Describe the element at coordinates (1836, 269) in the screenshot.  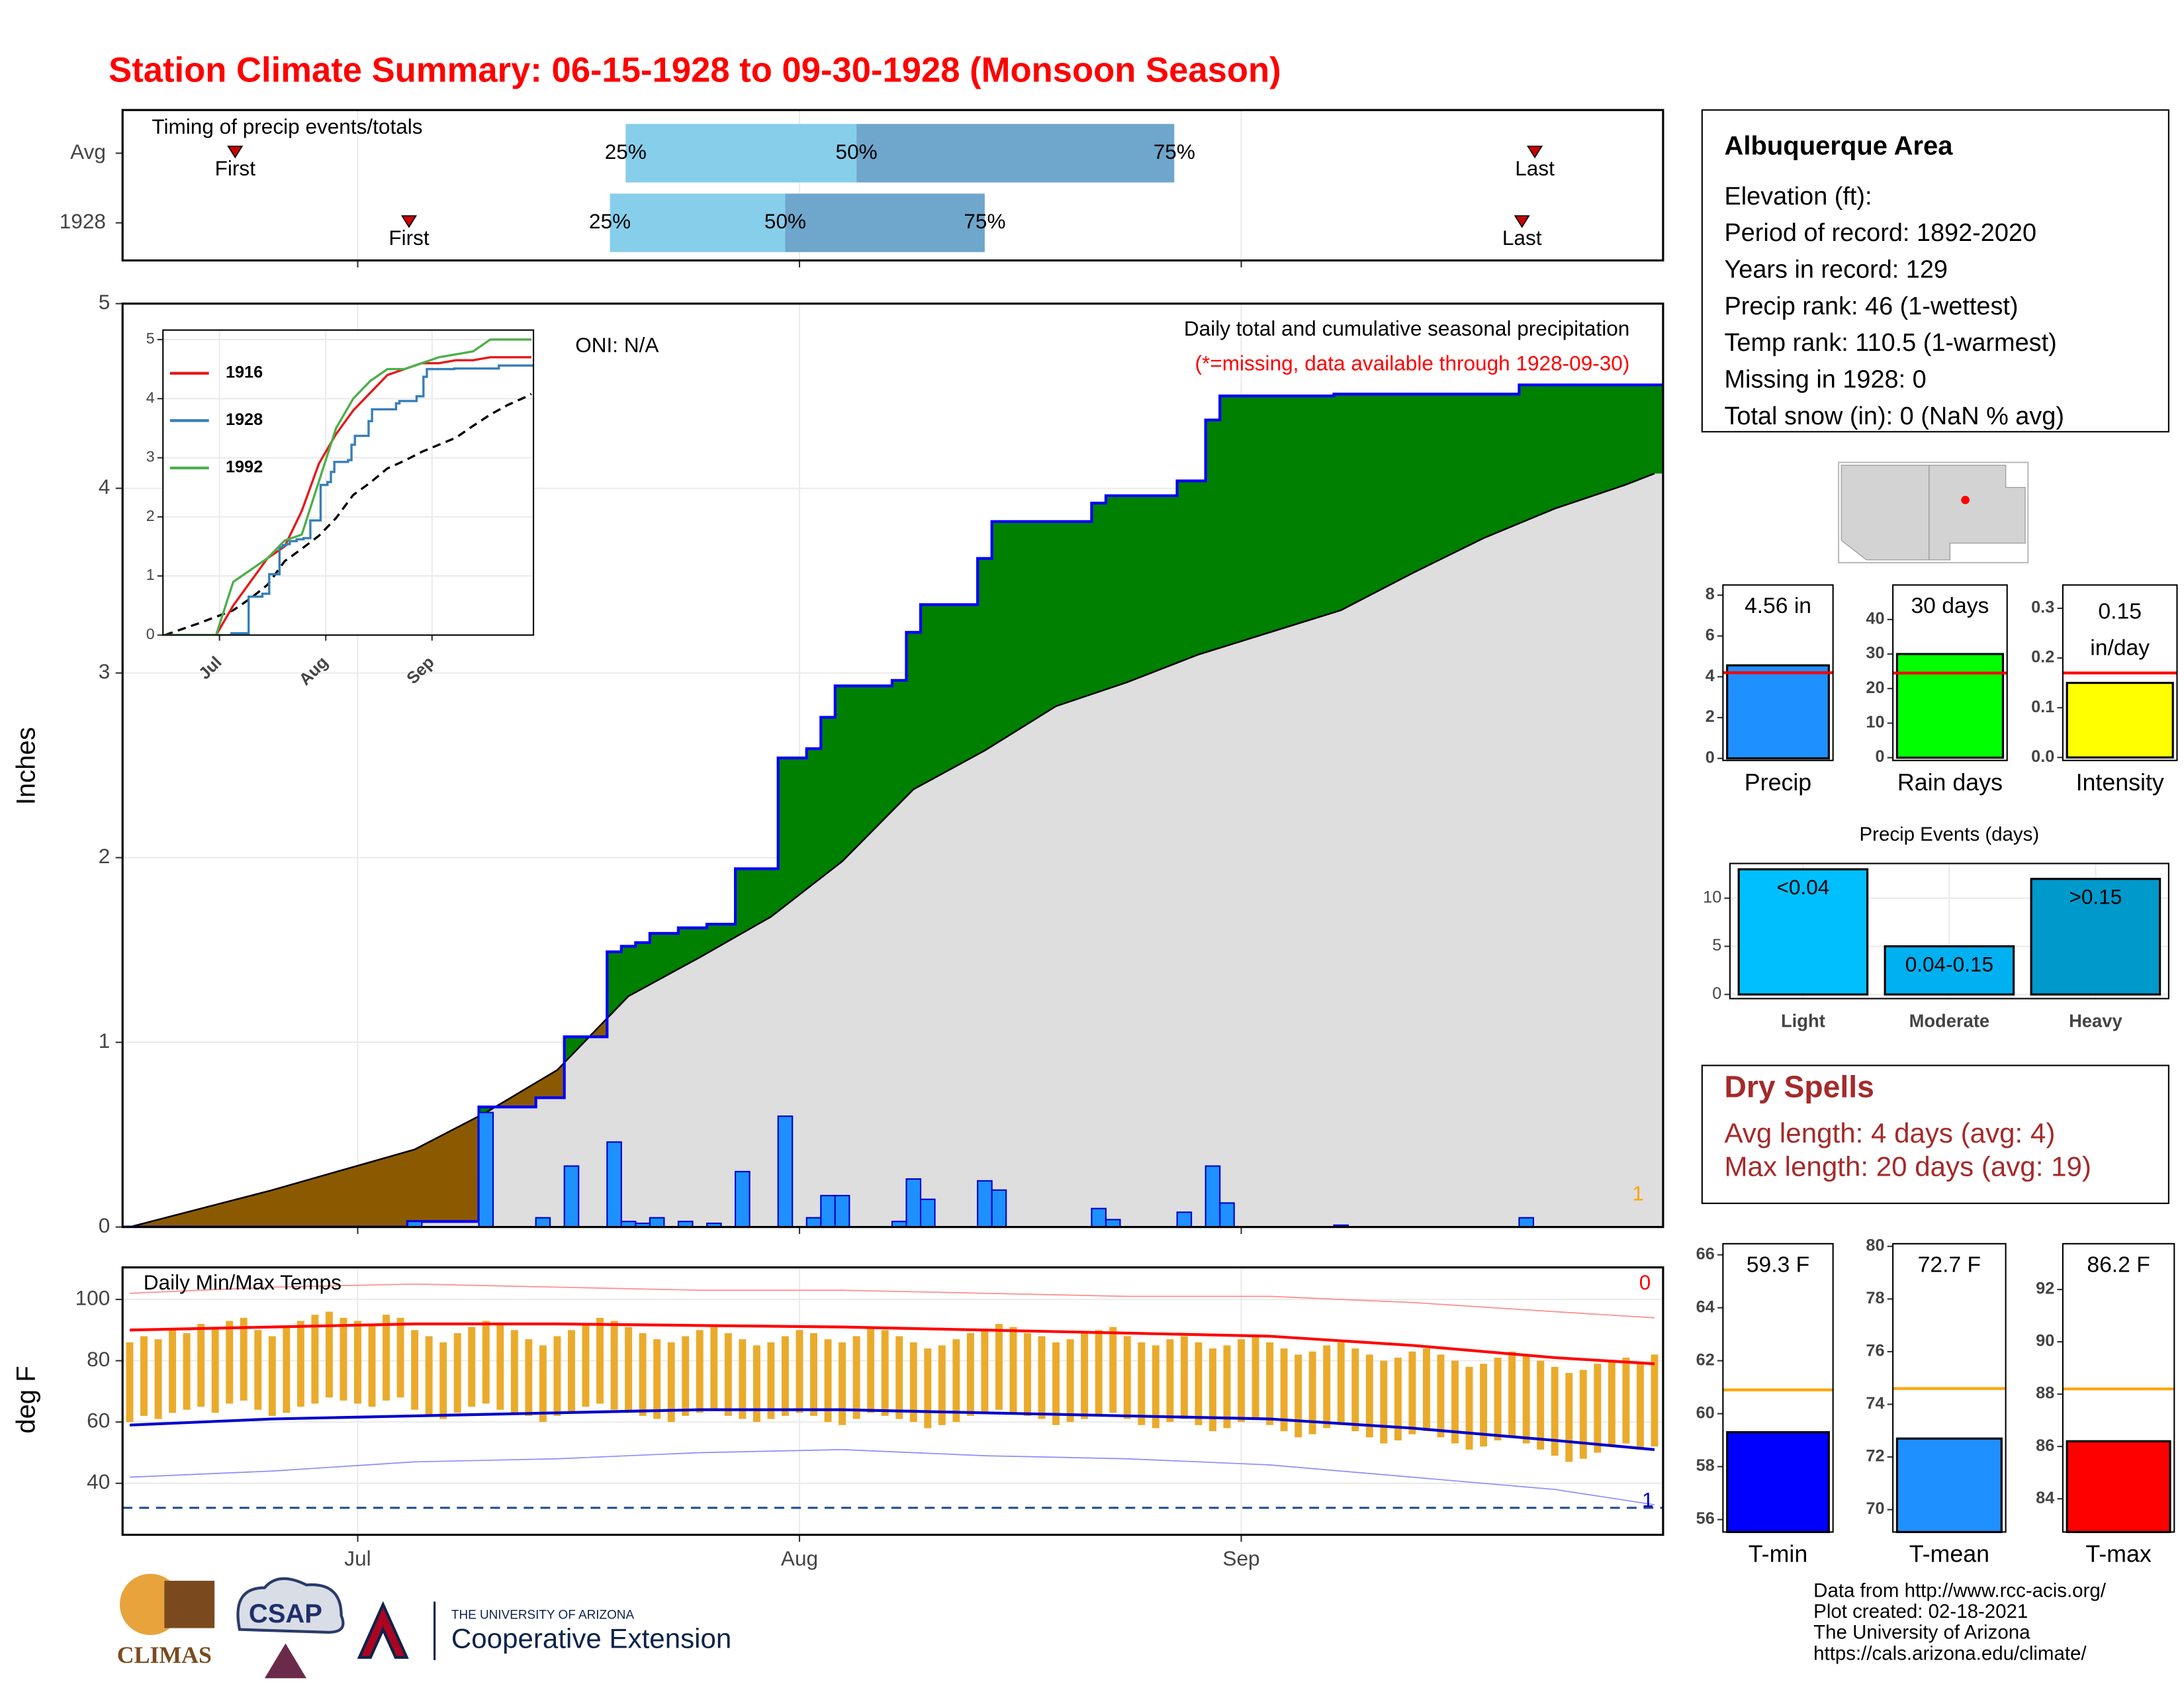
I see `info-line: Years in record: 129` at that location.